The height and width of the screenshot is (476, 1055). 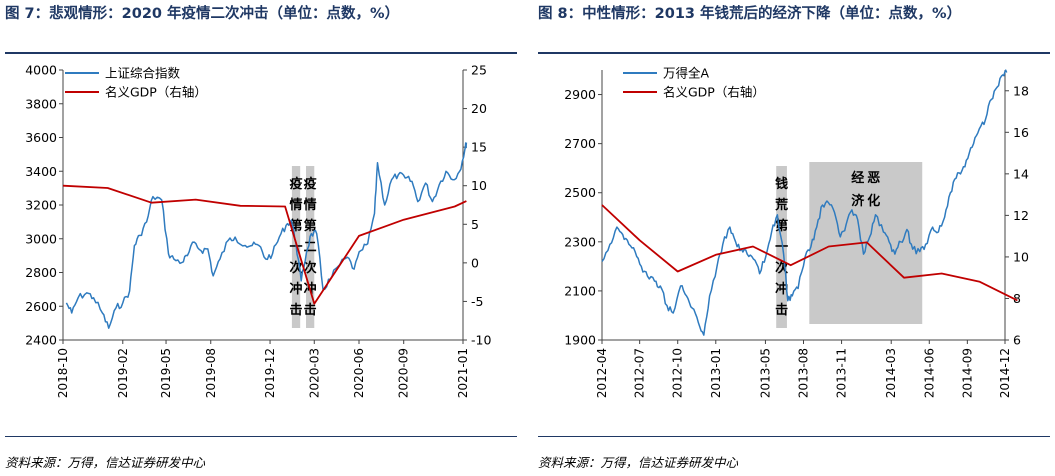 What do you see at coordinates (1017, 340) in the screenshot?
I see `y2-tick-label: 6` at bounding box center [1017, 340].